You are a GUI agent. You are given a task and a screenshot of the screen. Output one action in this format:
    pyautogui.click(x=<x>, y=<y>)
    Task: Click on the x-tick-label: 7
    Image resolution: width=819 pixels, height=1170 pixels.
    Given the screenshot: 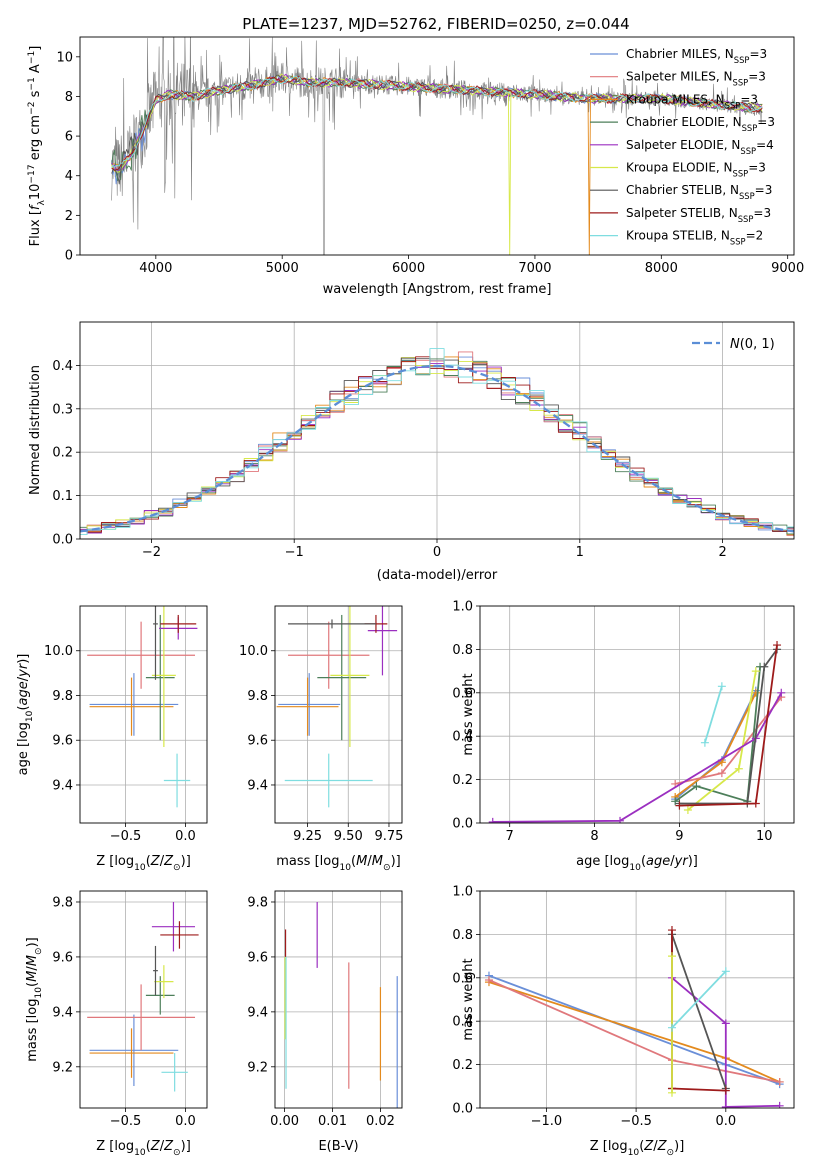 What is the action you would take?
    pyautogui.click(x=510, y=836)
    